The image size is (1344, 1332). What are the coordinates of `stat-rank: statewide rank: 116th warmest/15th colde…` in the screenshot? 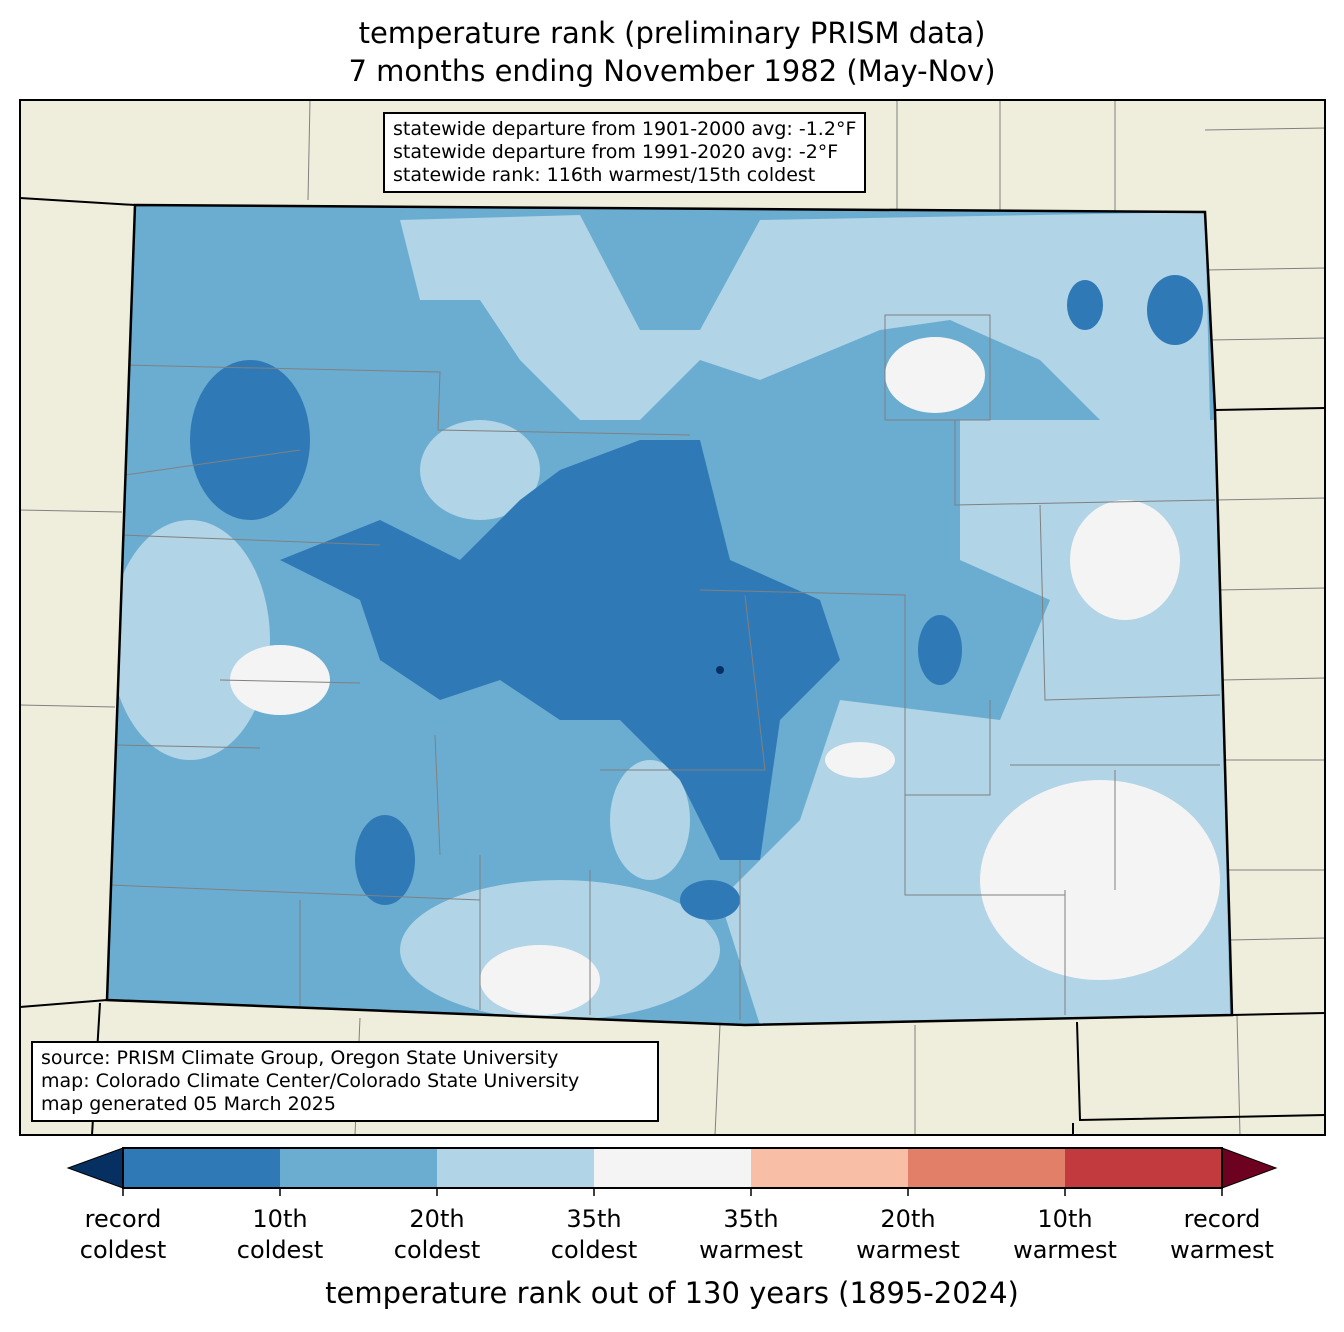 It's located at (604, 175).